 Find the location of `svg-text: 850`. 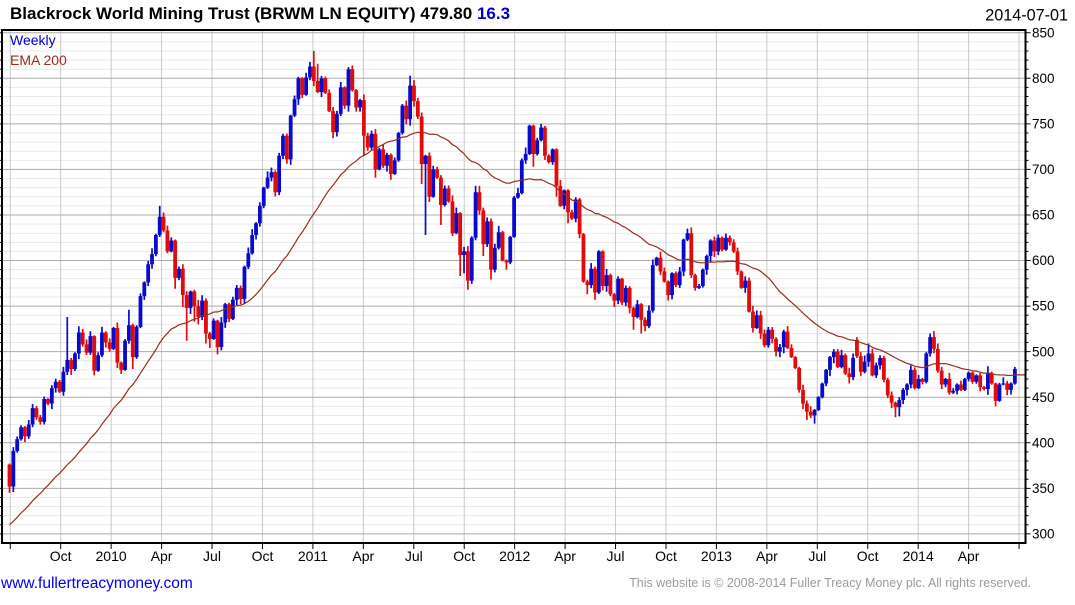

svg-text: 850 is located at coordinates (1043, 32).